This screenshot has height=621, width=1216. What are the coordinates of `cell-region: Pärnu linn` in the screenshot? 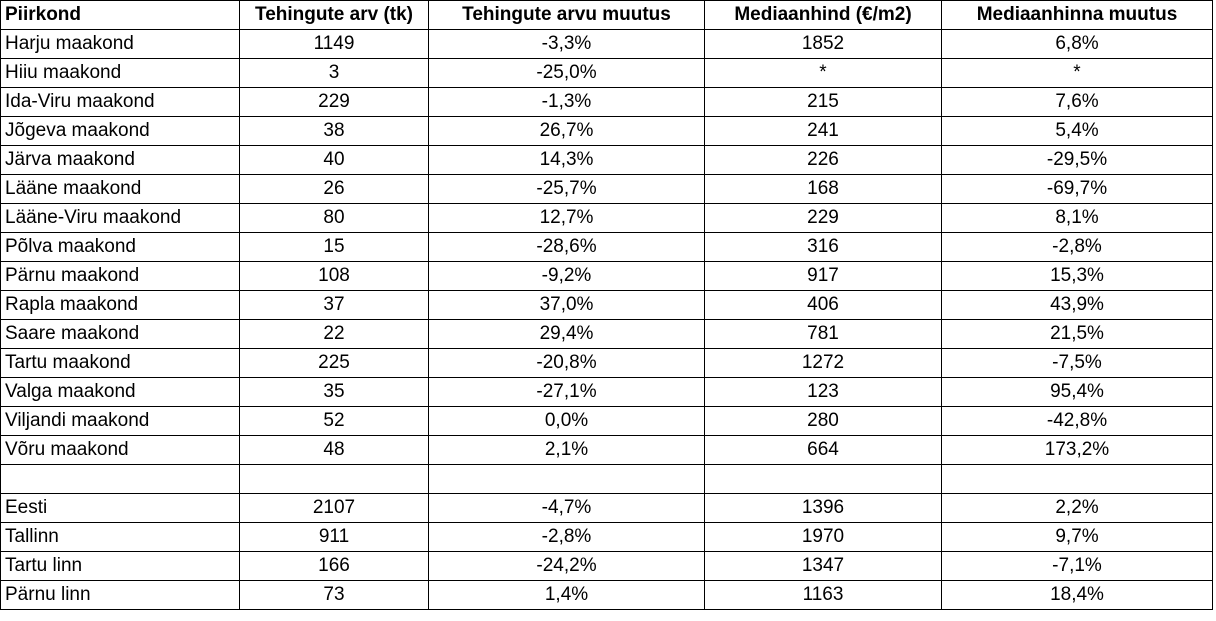 It's located at (120, 595).